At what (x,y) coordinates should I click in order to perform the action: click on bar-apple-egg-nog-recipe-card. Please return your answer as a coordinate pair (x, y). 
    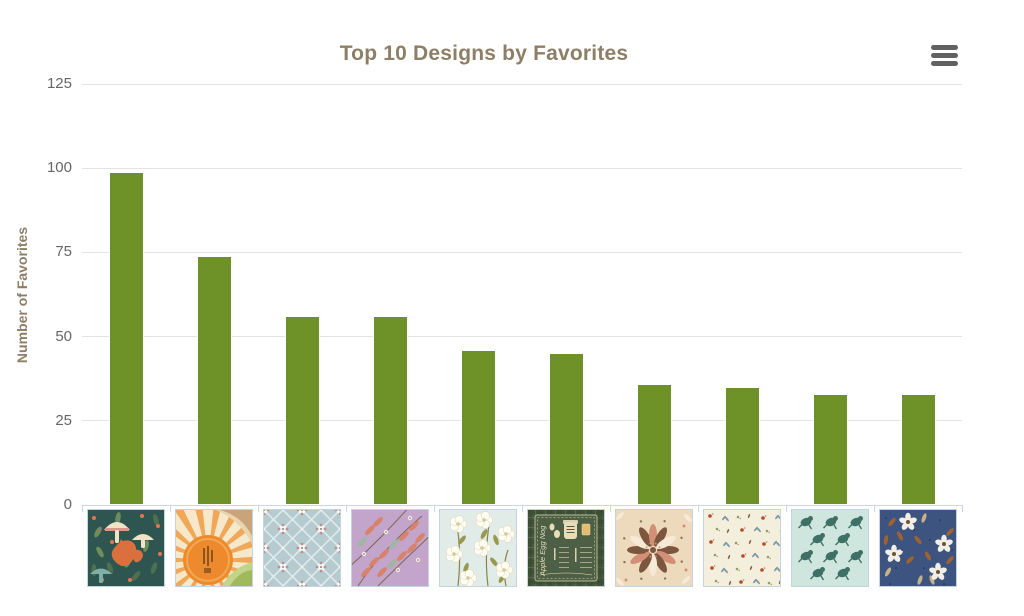
    Looking at the image, I should click on (566, 429).